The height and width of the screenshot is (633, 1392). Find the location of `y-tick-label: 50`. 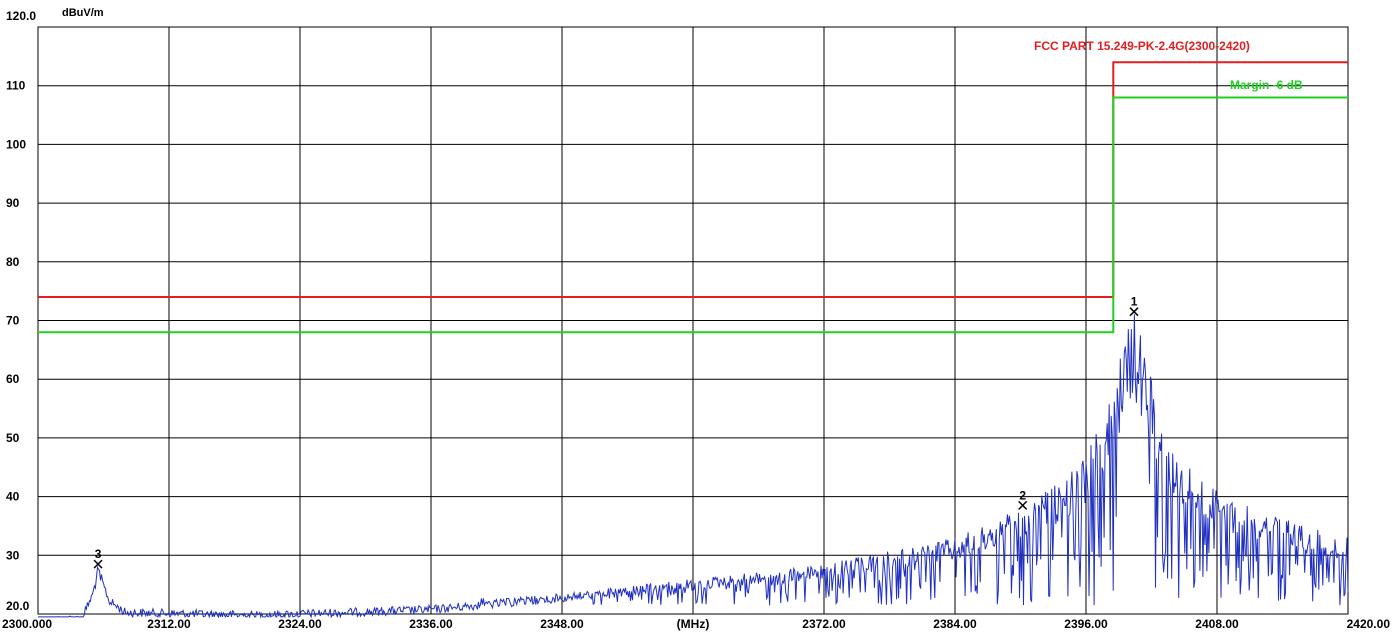

y-tick-label: 50 is located at coordinates (13, 438).